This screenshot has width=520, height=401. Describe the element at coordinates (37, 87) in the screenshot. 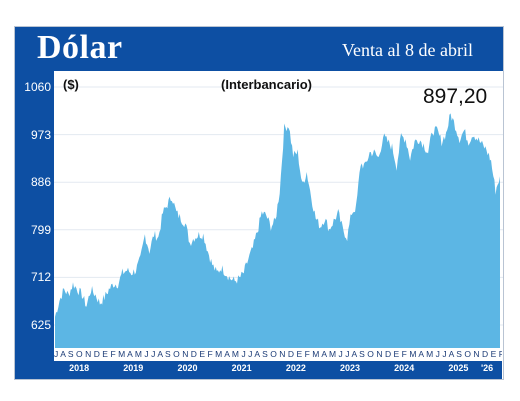

I see `y-tick-label: 1060` at that location.